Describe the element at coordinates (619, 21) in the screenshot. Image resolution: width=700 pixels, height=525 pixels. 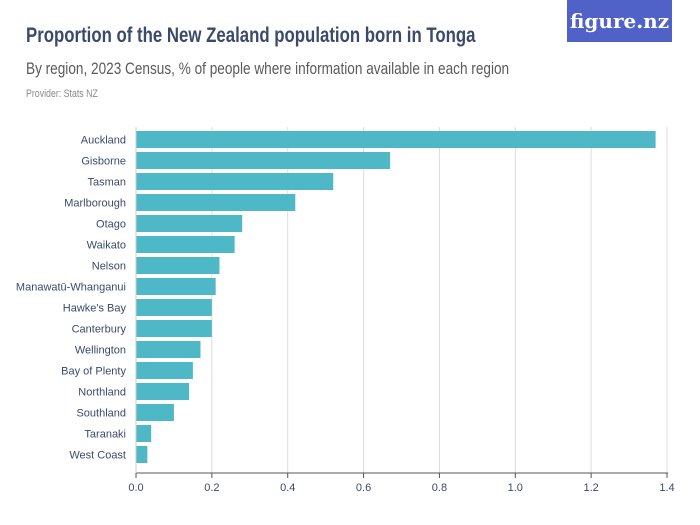
I see `figure-nz-logo: figure.nz` at that location.